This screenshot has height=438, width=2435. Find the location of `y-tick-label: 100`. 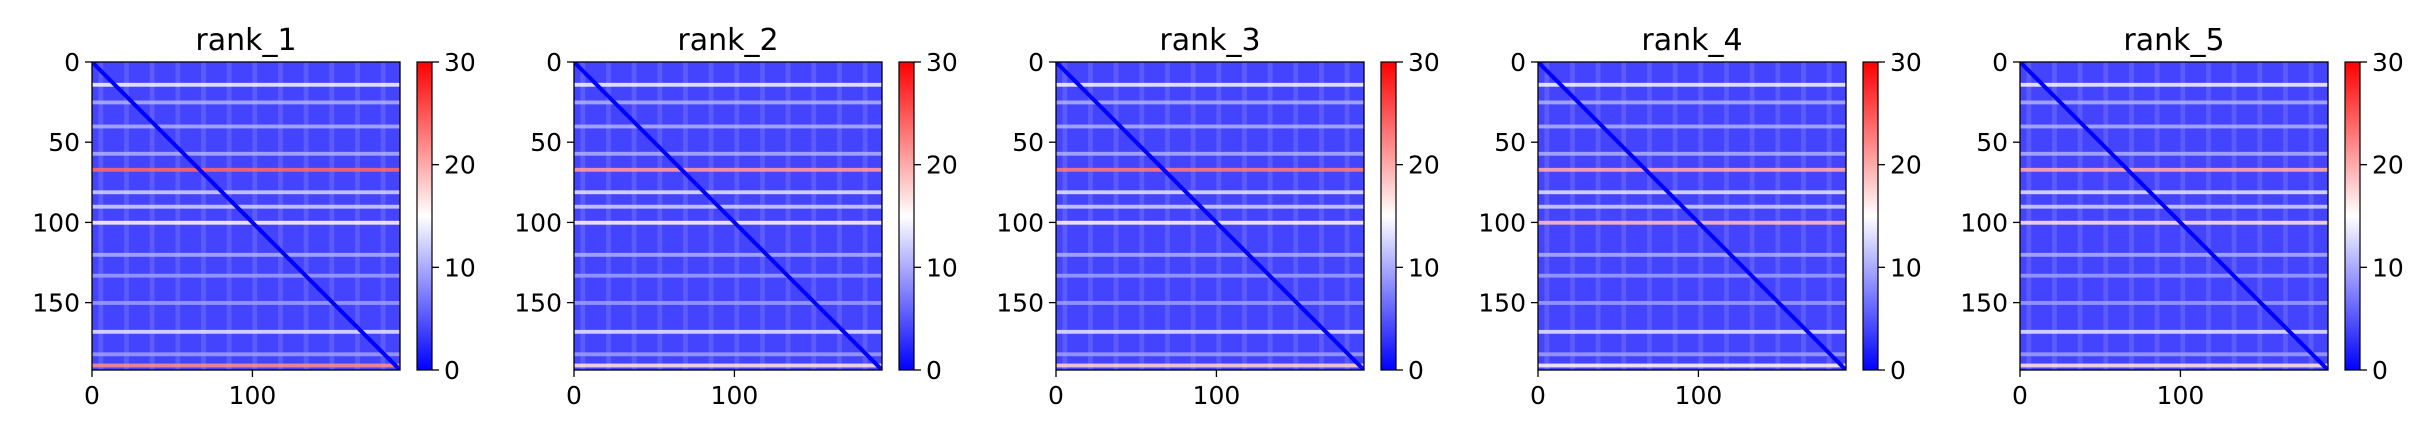

y-tick-label: 100 is located at coordinates (538, 222).